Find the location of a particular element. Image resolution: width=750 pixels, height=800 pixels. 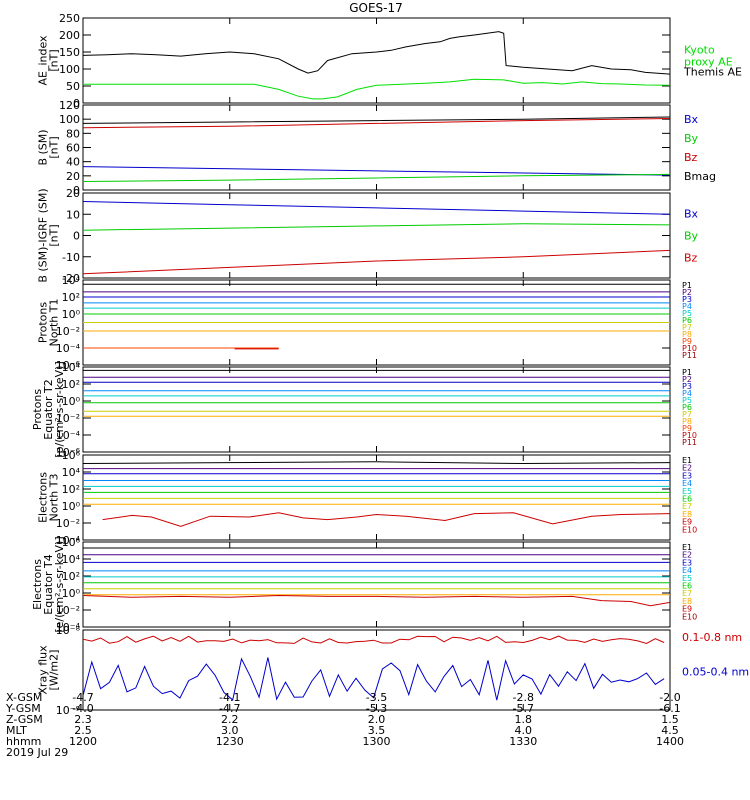

legend-label: E3 is located at coordinates (687, 475).